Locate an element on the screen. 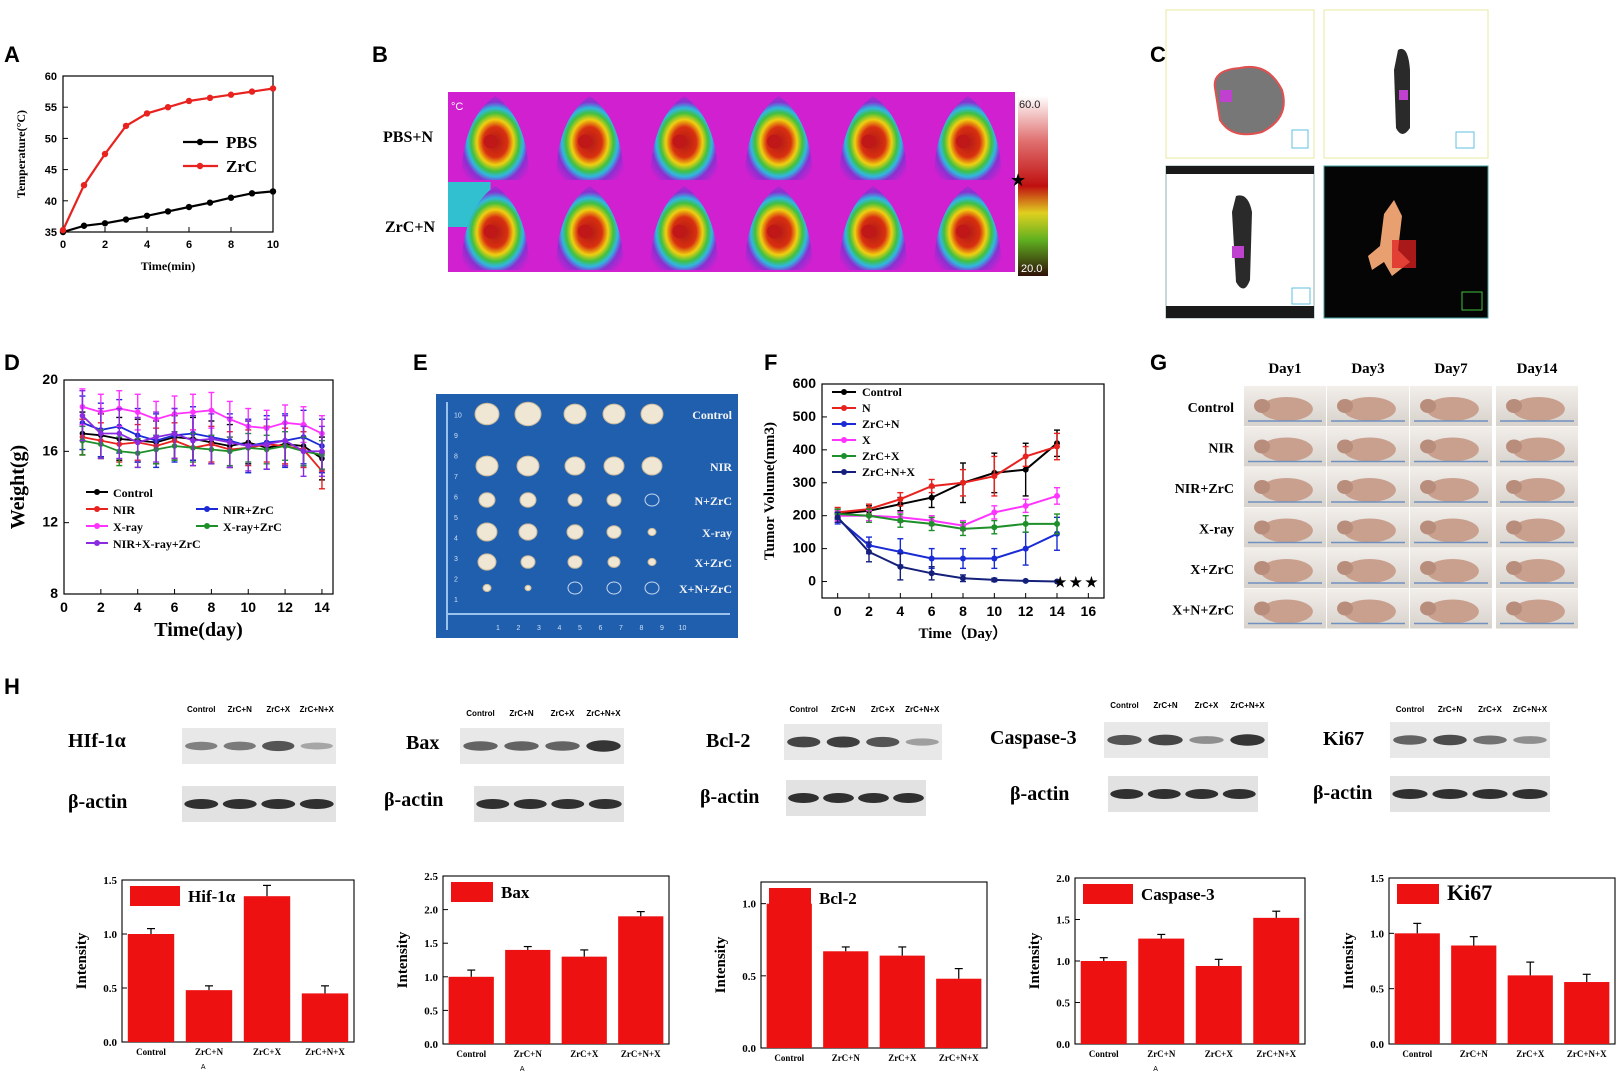  axis-indicator-icon is located at coordinates (1465, 140).